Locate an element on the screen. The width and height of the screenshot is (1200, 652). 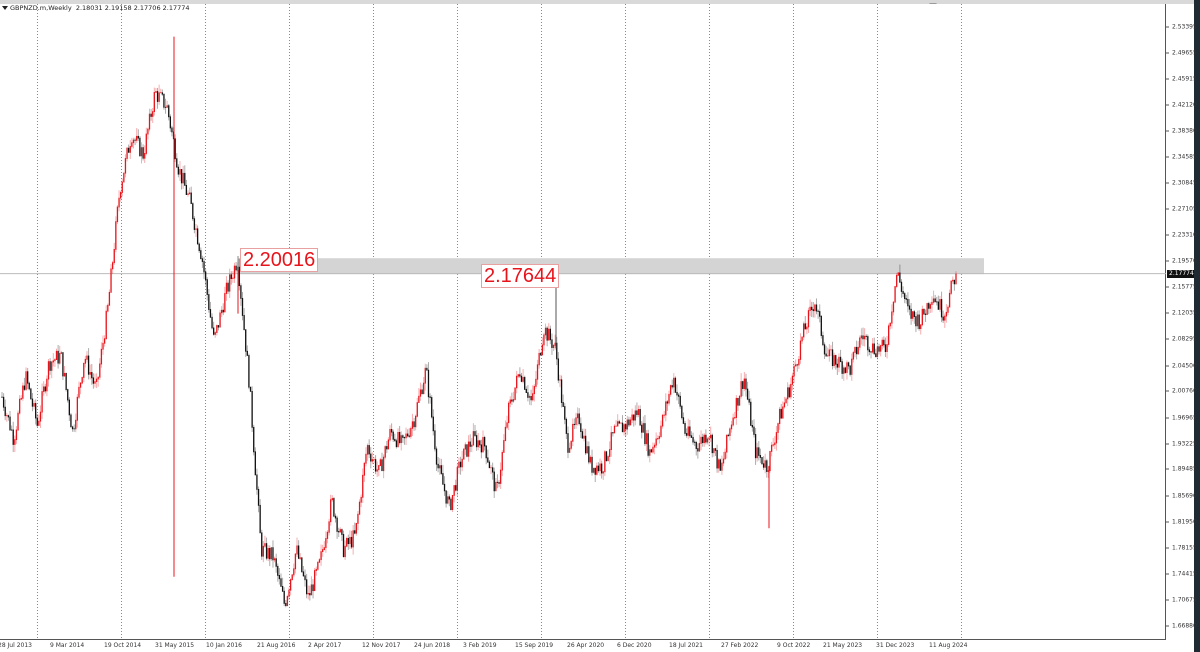
date-tick-label: 12 Nov 2017 is located at coordinates (381, 645).